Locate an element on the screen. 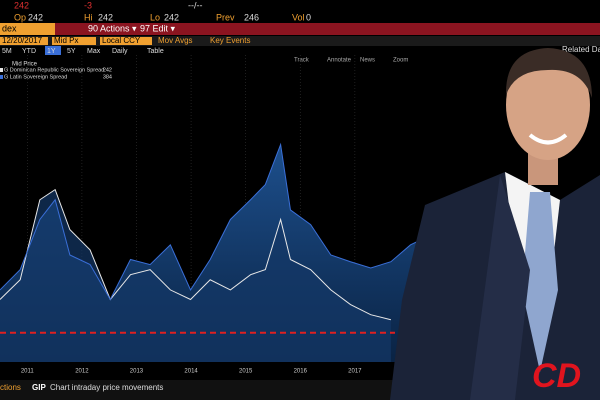 This screenshot has height=400, width=600. price-select: Mid Px is located at coordinates (66, 40).